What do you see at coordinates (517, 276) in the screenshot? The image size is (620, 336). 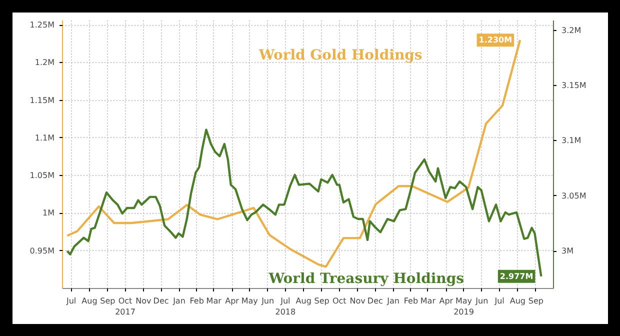 I see `data-label: 2.977M` at bounding box center [517, 276].